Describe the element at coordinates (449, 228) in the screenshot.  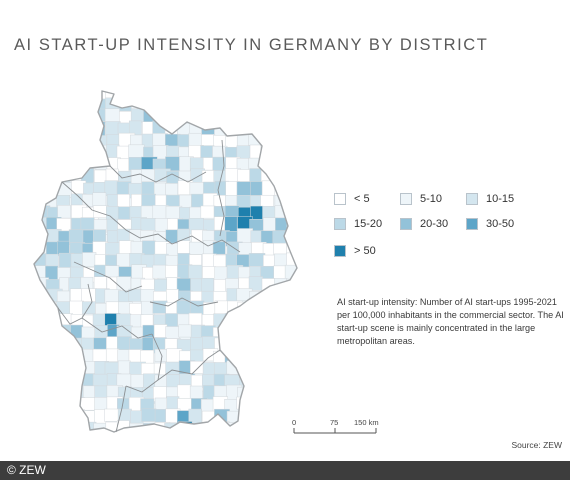
I see `legend: < 5 5-10 10-15 15-20 20-30 30-50 > 50` at that location.